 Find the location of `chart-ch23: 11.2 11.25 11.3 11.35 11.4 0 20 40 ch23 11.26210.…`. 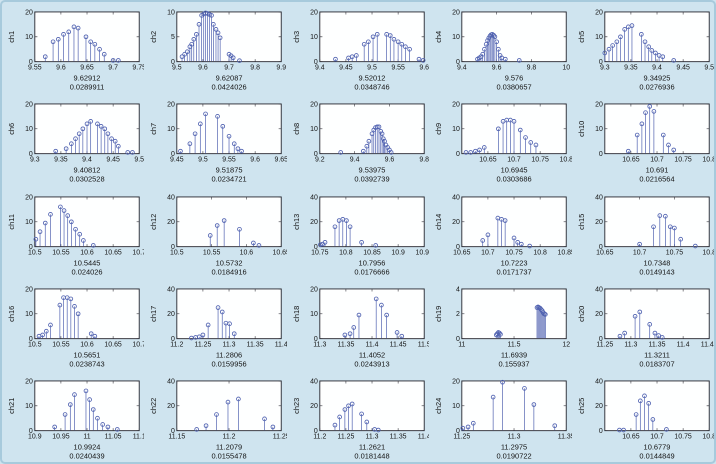

chart-ch23: 11.2 11.25 11.3 11.35 11.4 0 20 40 ch23 11.26210.… is located at coordinates (360, 419).